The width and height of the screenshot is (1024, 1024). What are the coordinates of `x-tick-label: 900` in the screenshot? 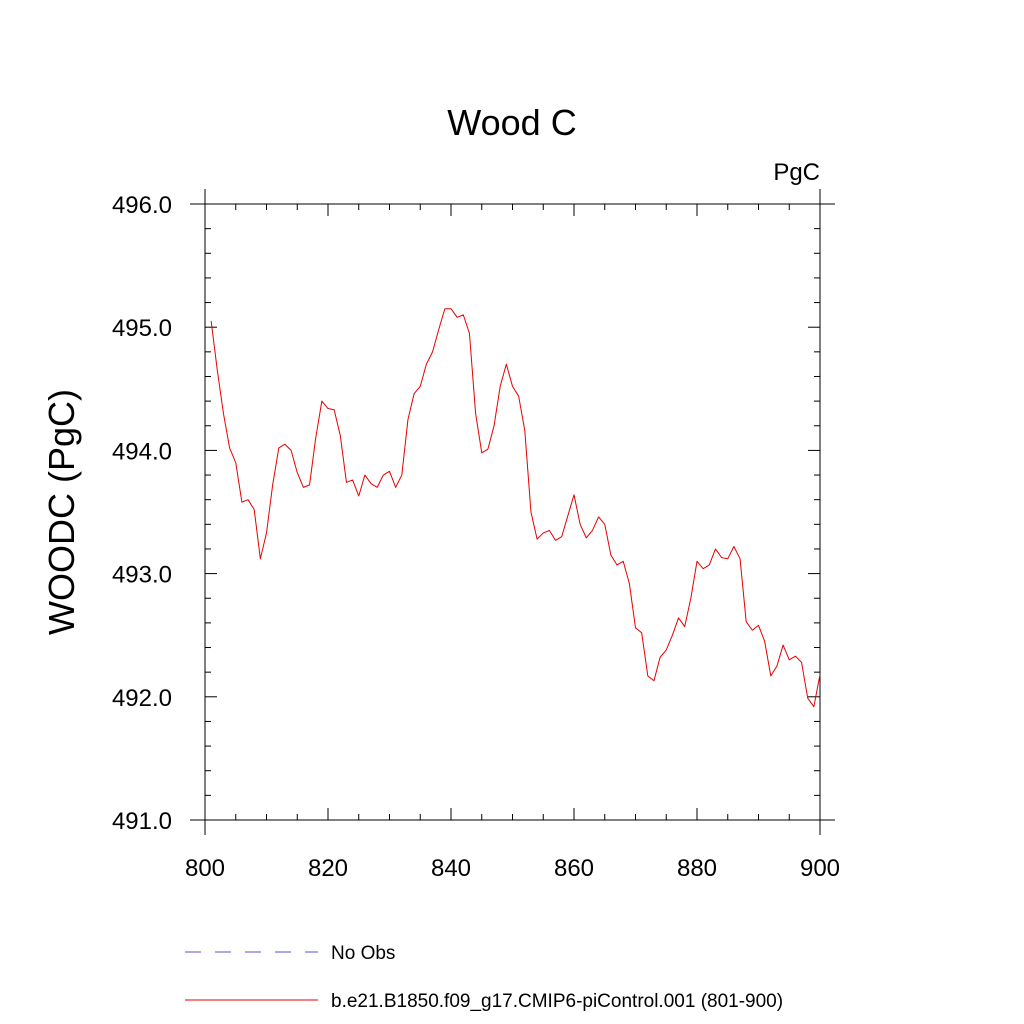 It's located at (820, 868).